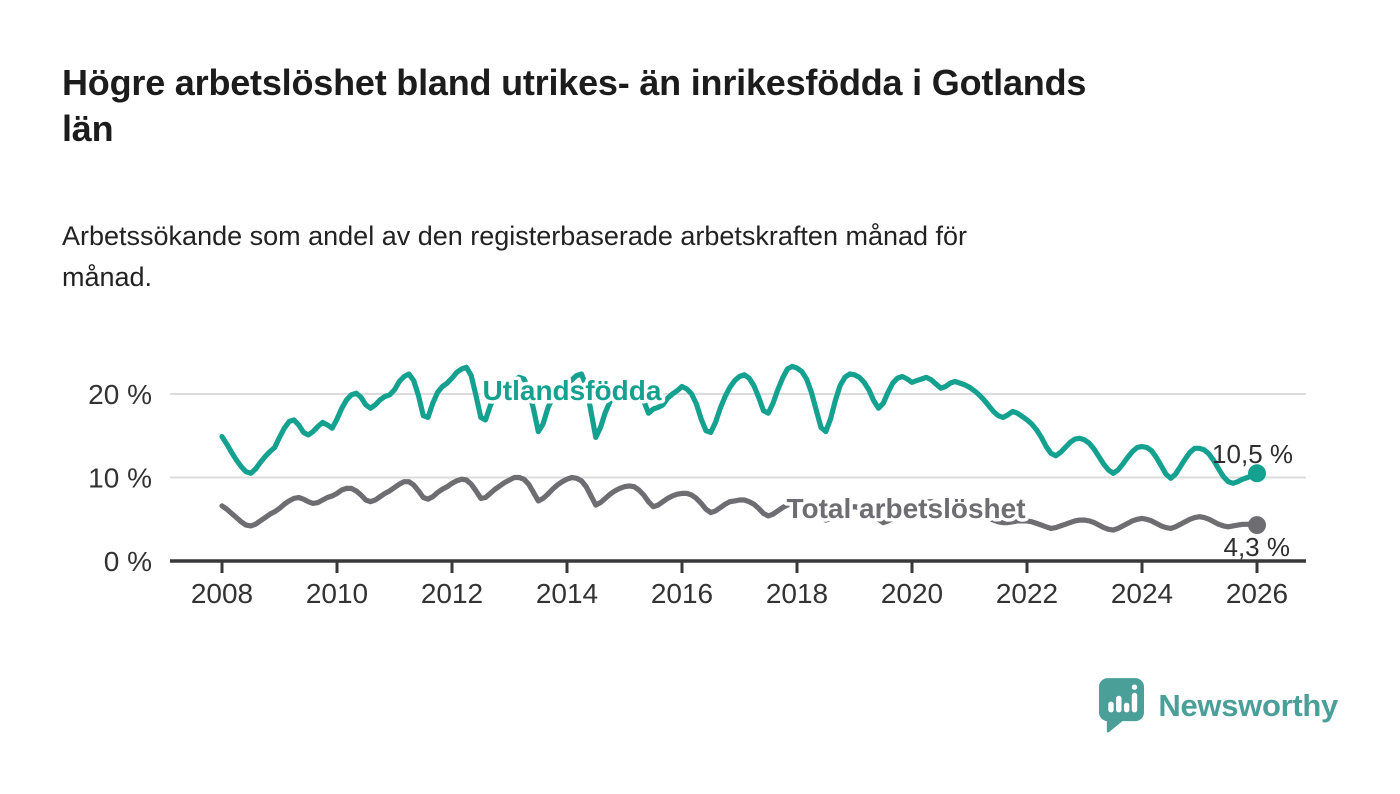  Describe the element at coordinates (120, 478) in the screenshot. I see `y-tick-label: 10 %` at that location.